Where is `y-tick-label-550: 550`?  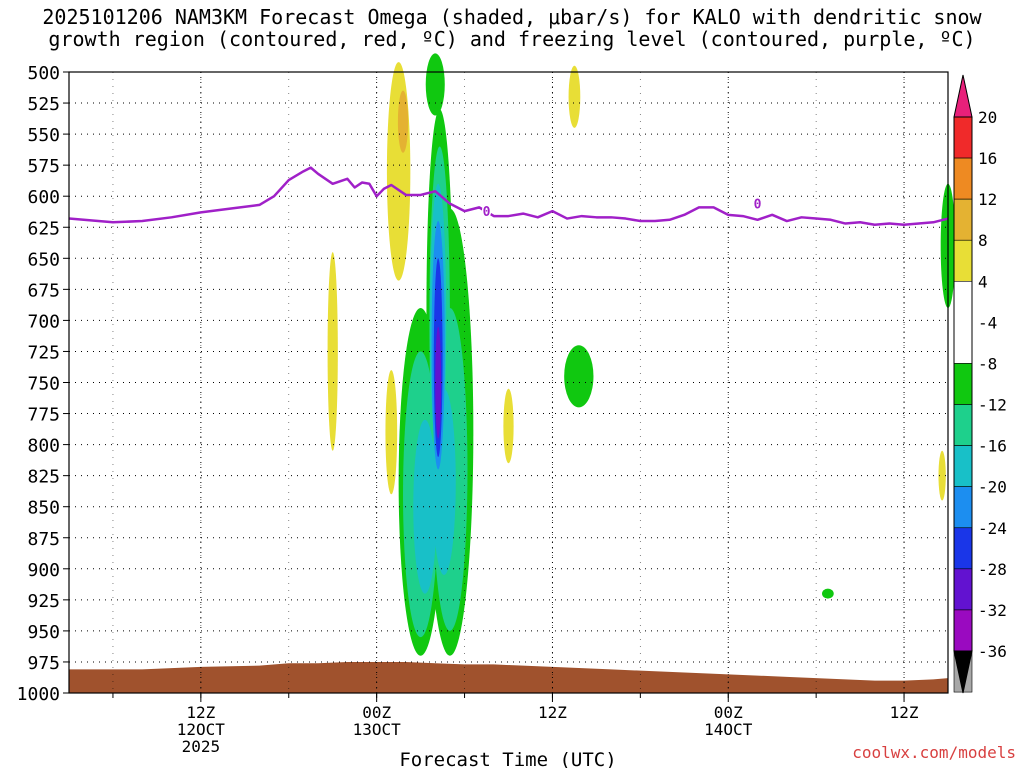 y-tick-label-550: 550 is located at coordinates (43, 135).